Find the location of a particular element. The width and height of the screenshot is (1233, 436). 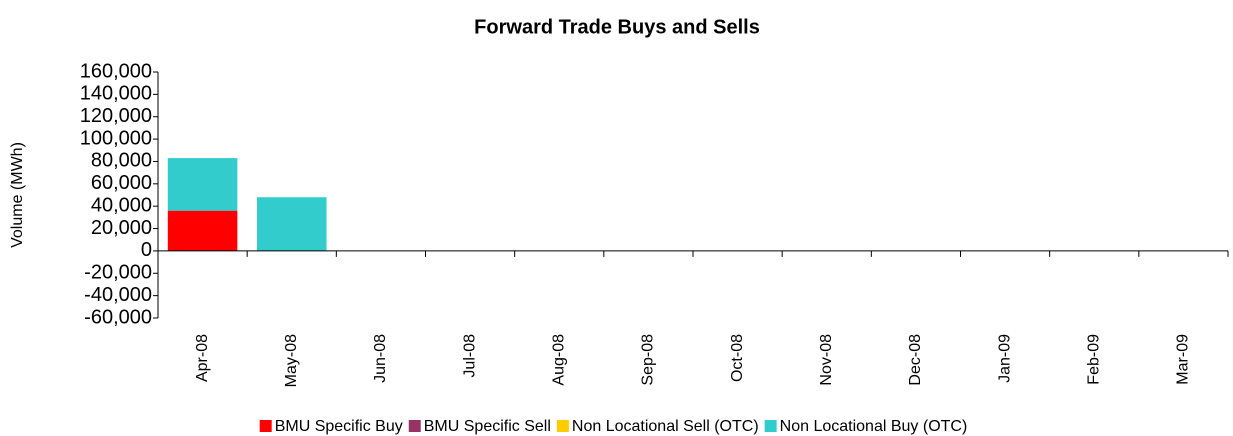

y-tick-label: 40,000 is located at coordinates (121, 205).